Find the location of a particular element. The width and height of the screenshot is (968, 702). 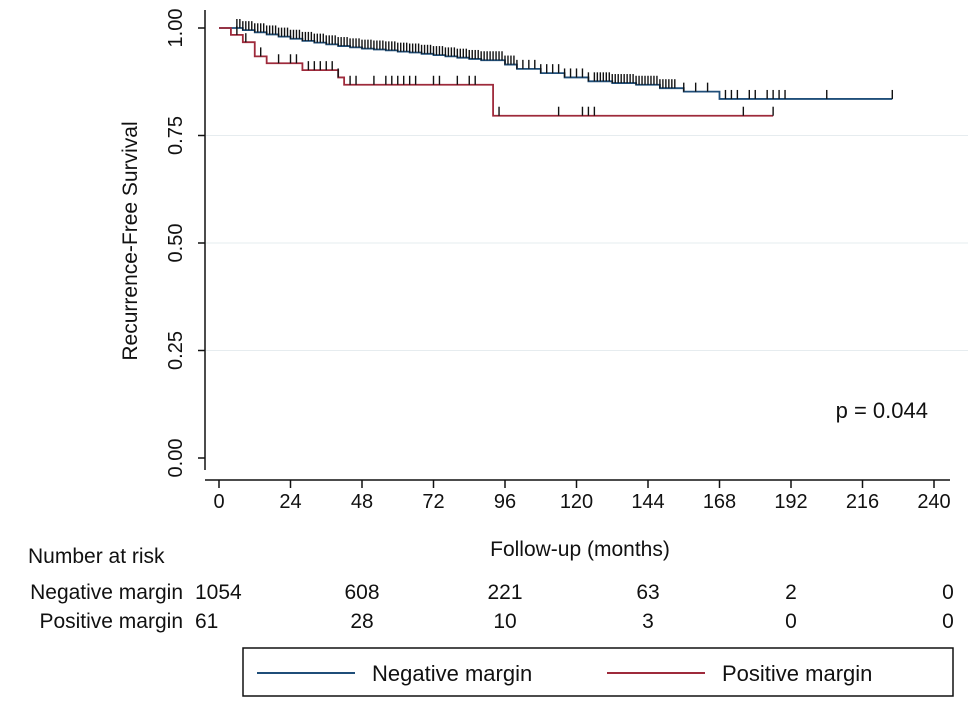

risk-value-negative: 608 is located at coordinates (361, 592).